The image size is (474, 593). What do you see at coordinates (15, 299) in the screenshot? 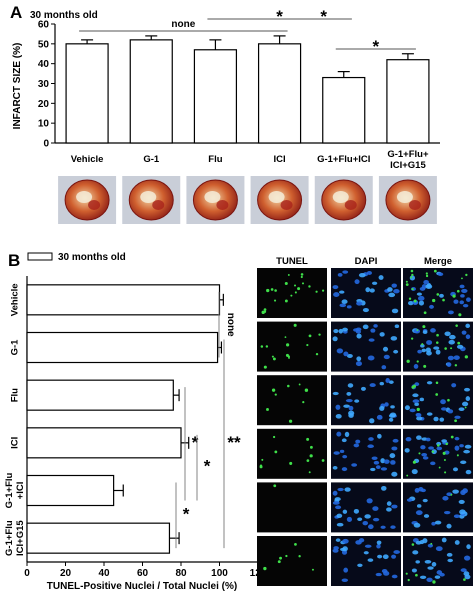
I see `panel-b-category-label-line: Vehicle` at bounding box center [15, 299].